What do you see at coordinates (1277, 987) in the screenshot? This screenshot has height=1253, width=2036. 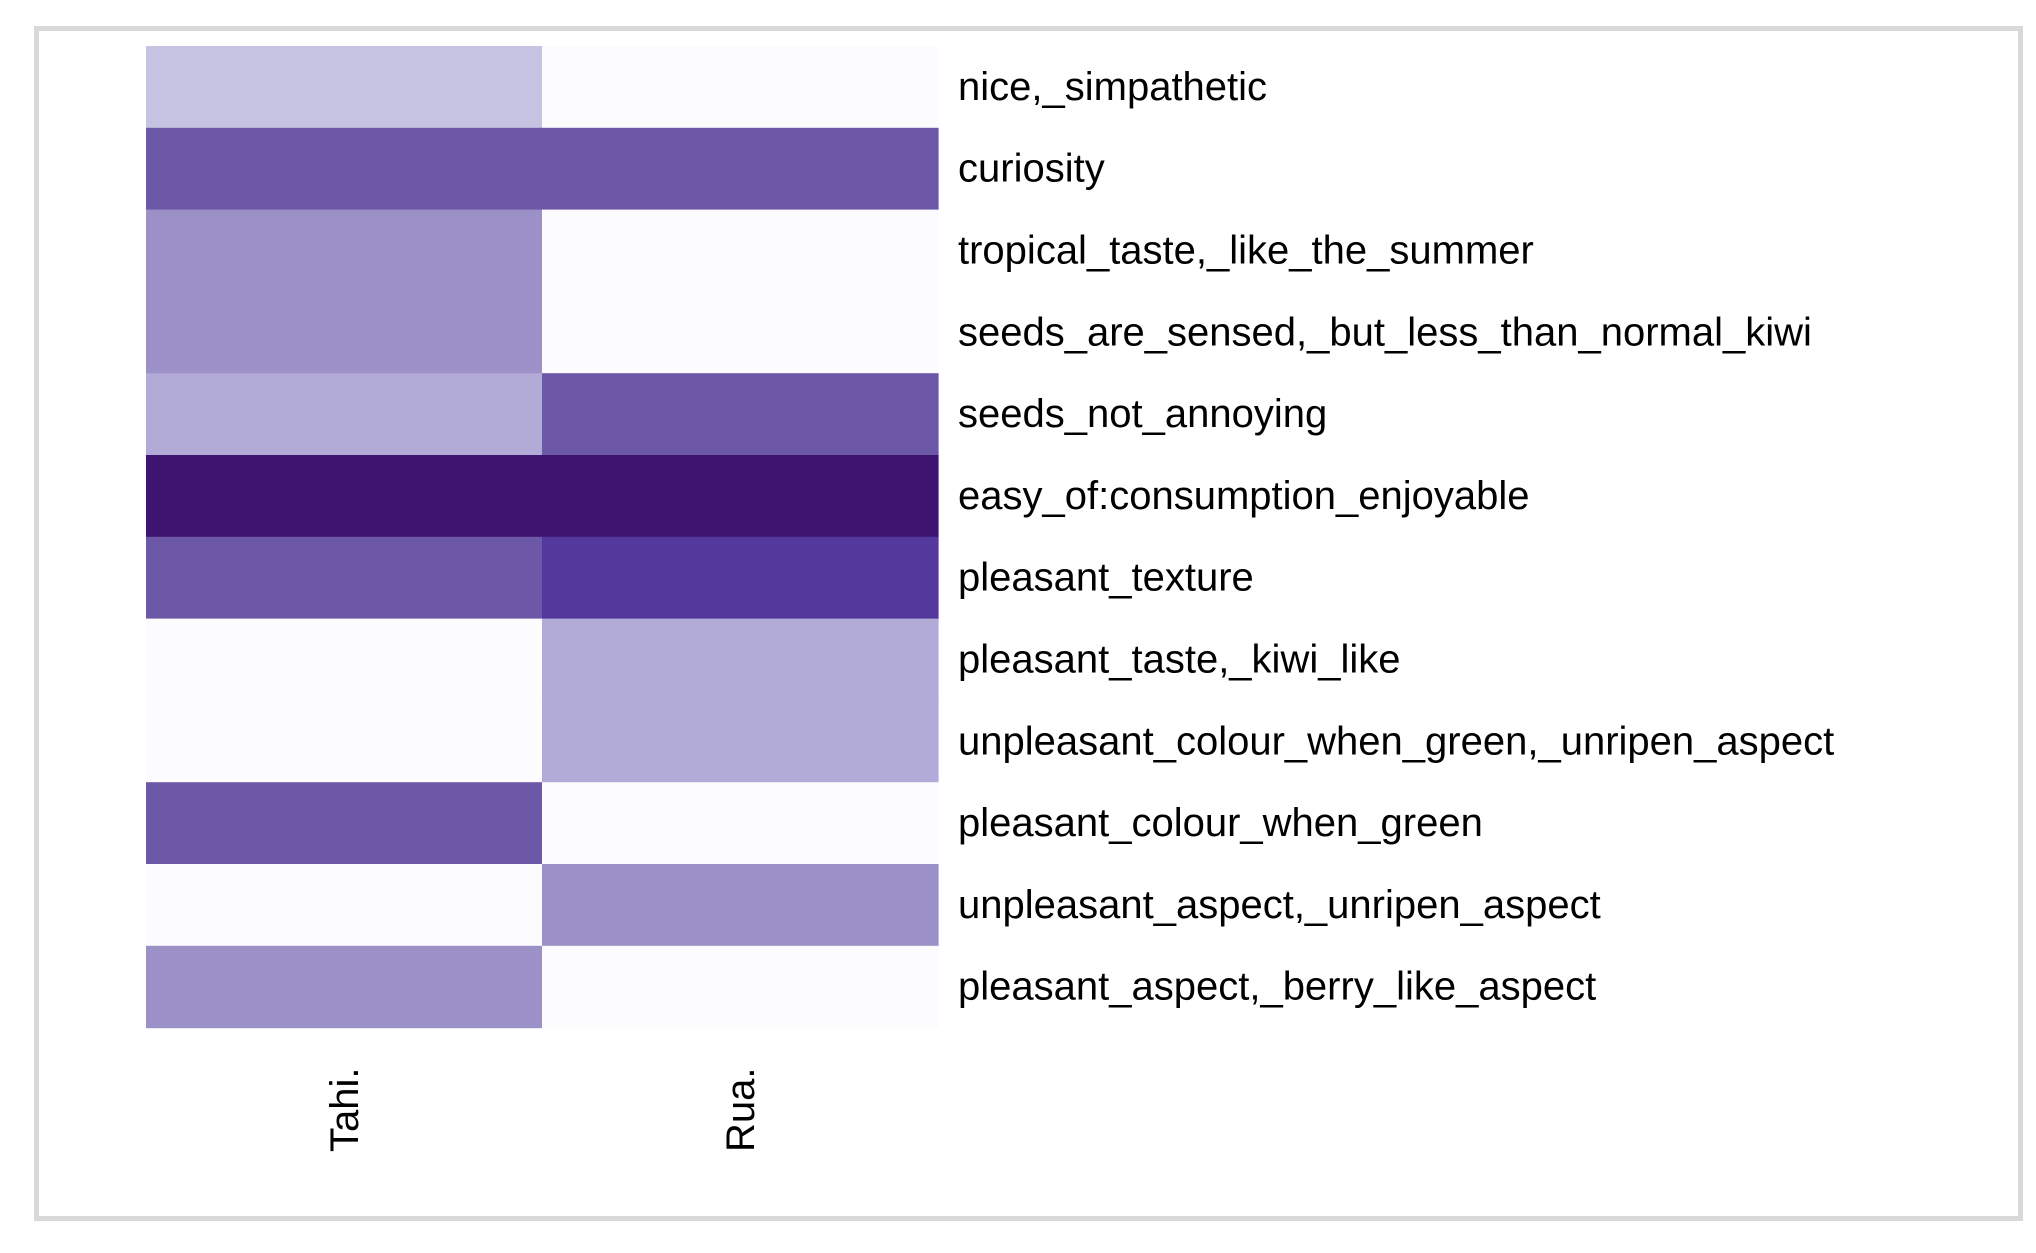 I see `row-label: pleasant_aspect,_berry_like_aspect` at bounding box center [1277, 987].